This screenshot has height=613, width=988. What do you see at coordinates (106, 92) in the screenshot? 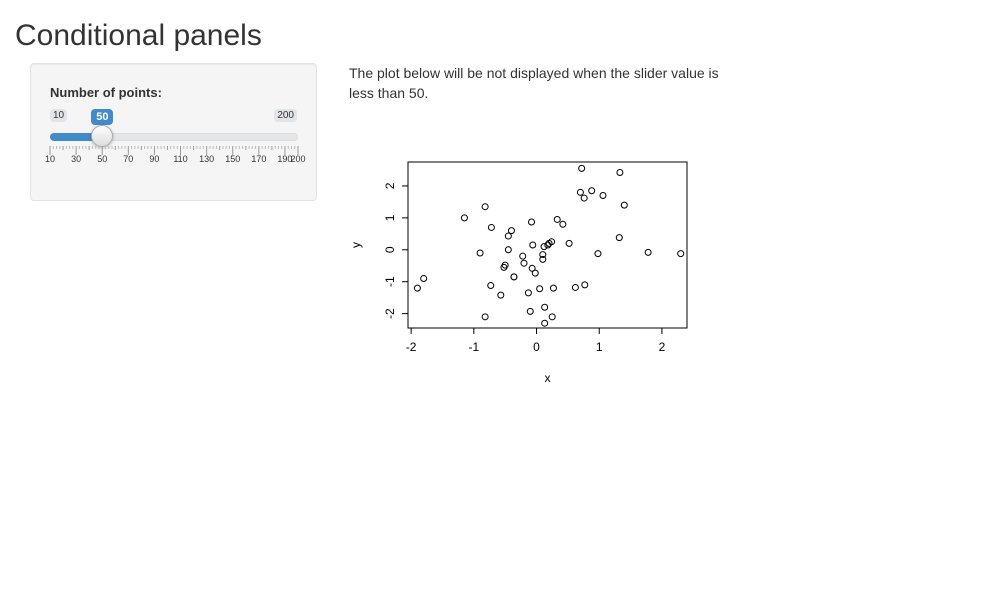
I see `slider-label: Number of points:` at bounding box center [106, 92].